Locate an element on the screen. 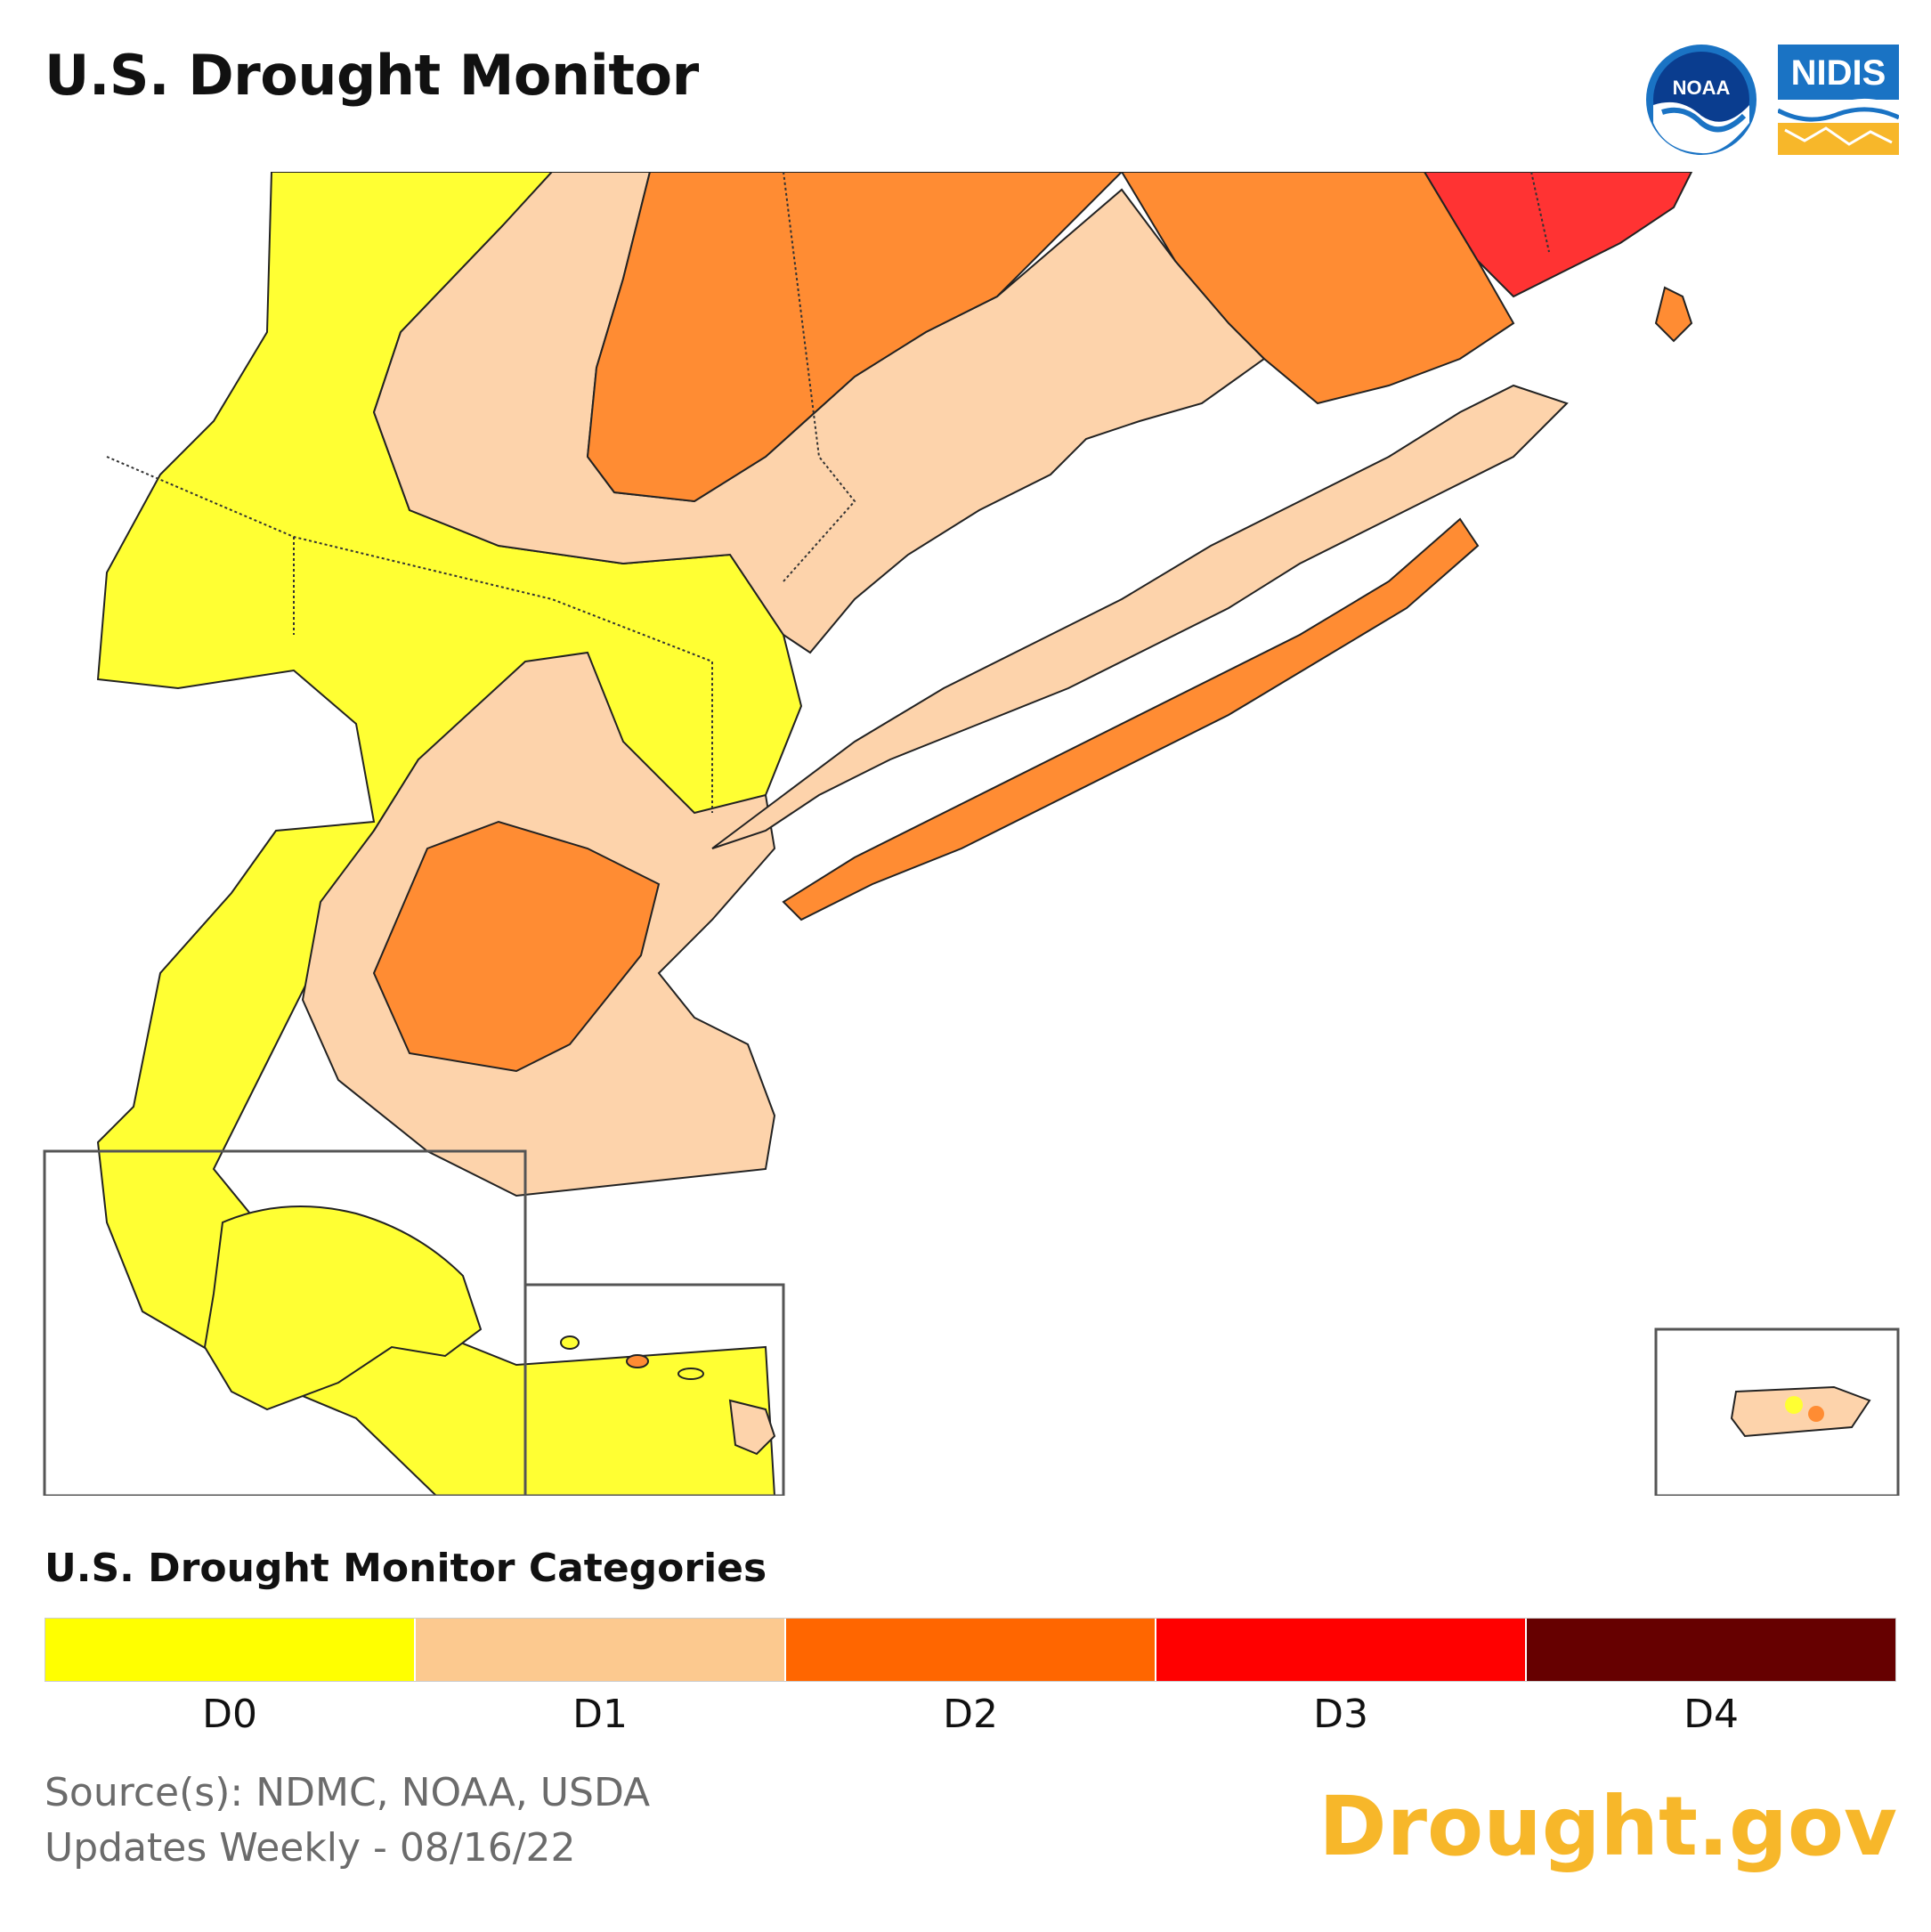 The height and width of the screenshot is (1932, 1931). d2-block-island is located at coordinates (1673, 315).